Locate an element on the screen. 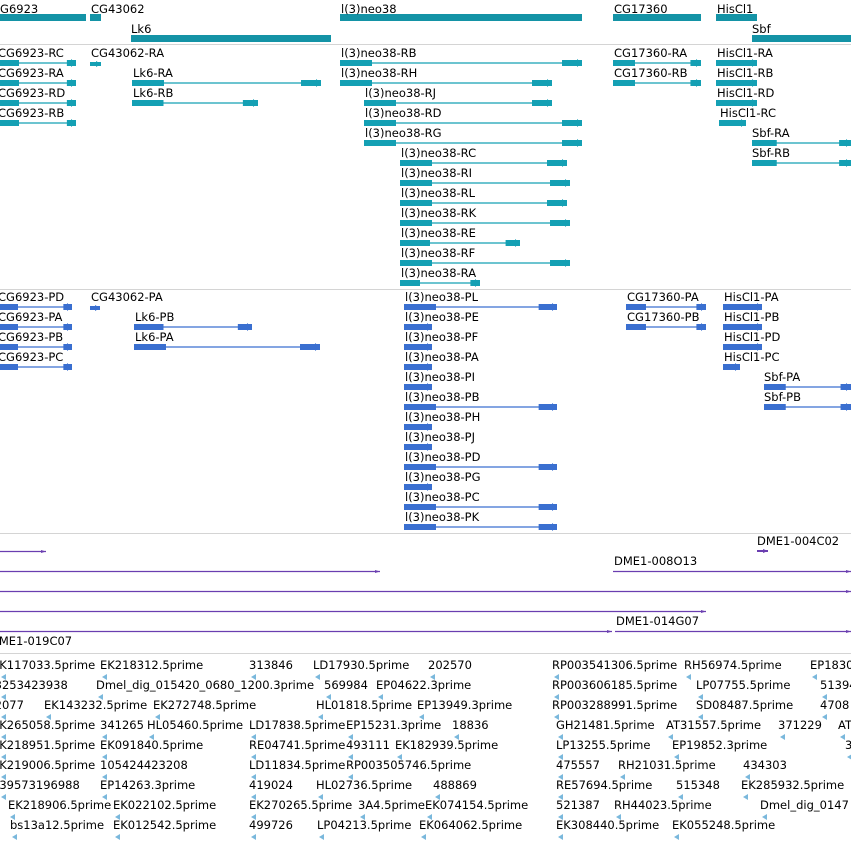  protein-label: l(3)neo38-PD is located at coordinates (443, 457).